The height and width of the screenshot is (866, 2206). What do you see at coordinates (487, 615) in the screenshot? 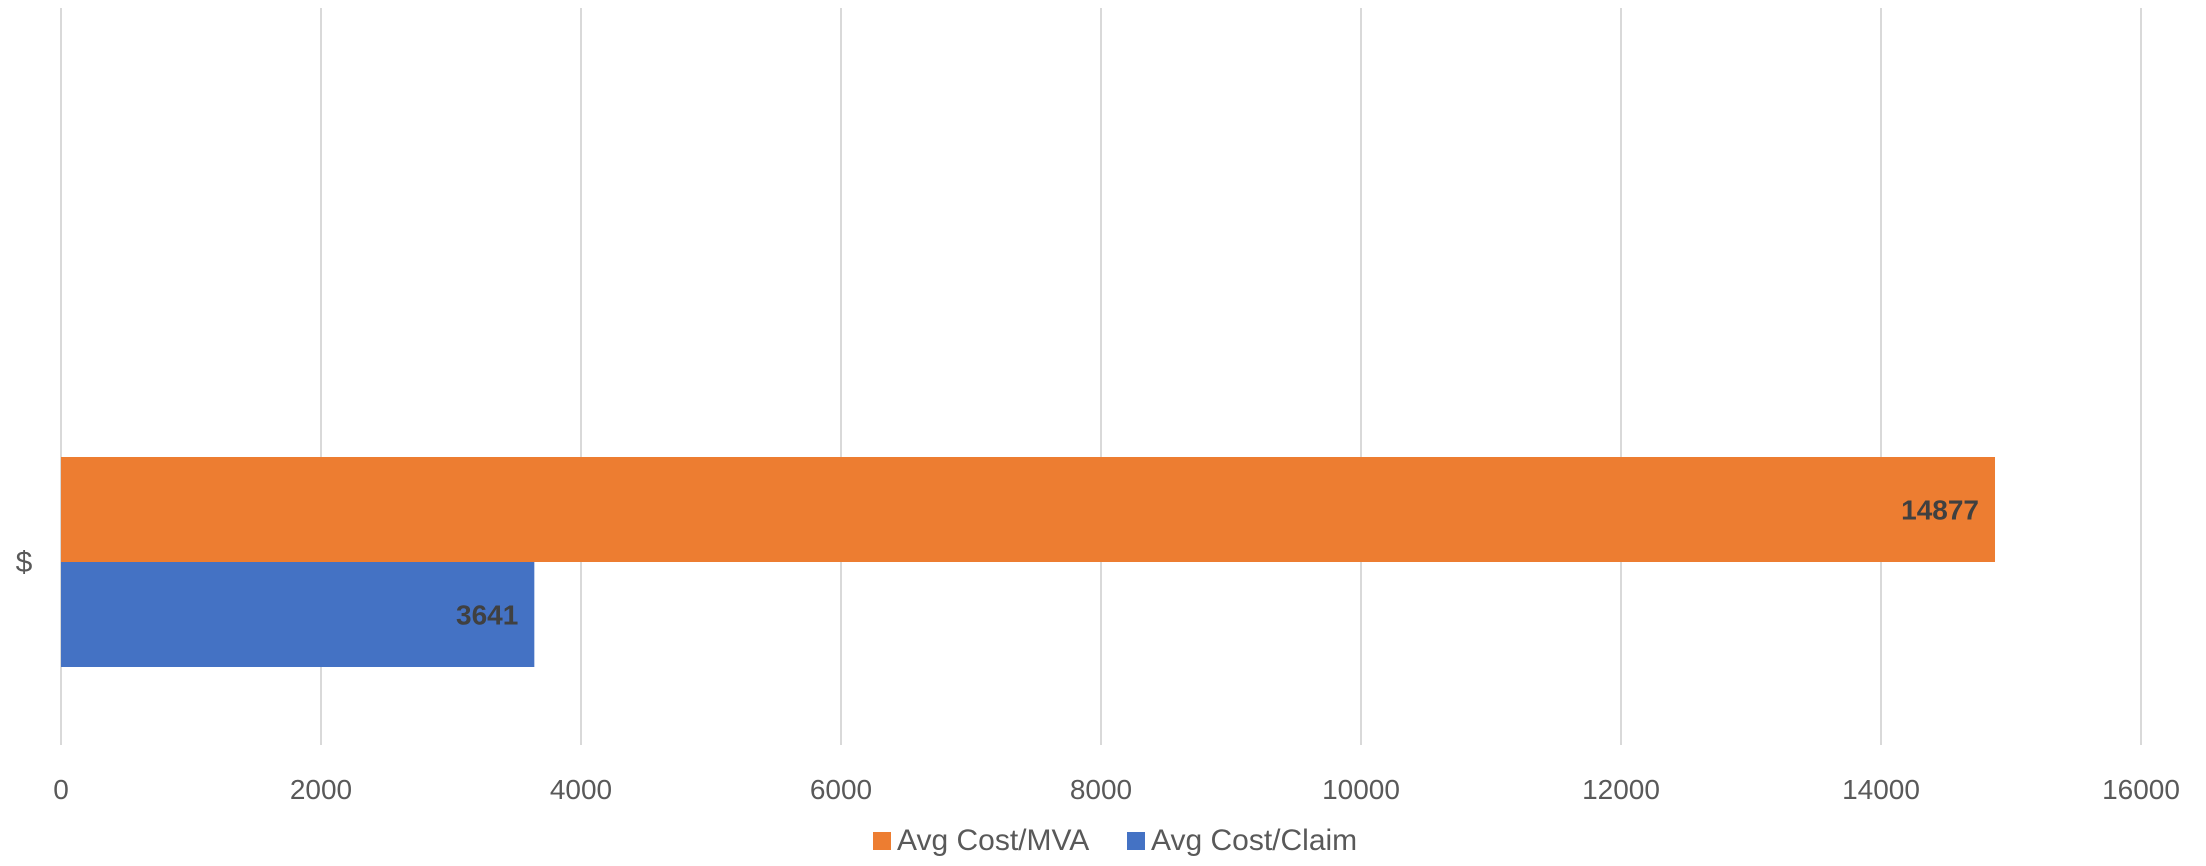
I see `data-label: 3641` at bounding box center [487, 615].